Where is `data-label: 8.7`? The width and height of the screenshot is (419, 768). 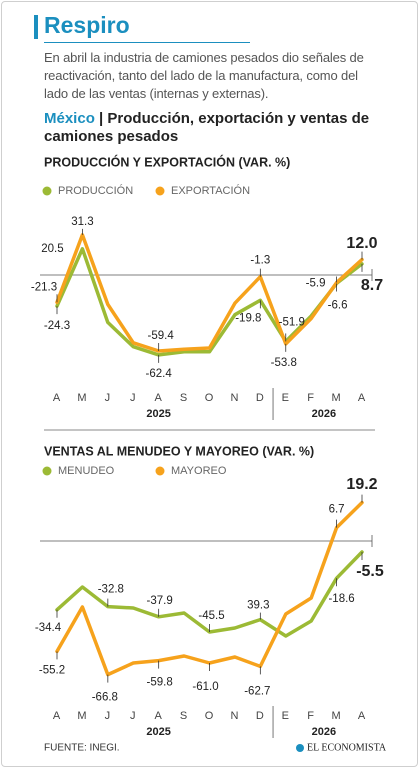
data-label: 8.7 is located at coordinates (372, 285).